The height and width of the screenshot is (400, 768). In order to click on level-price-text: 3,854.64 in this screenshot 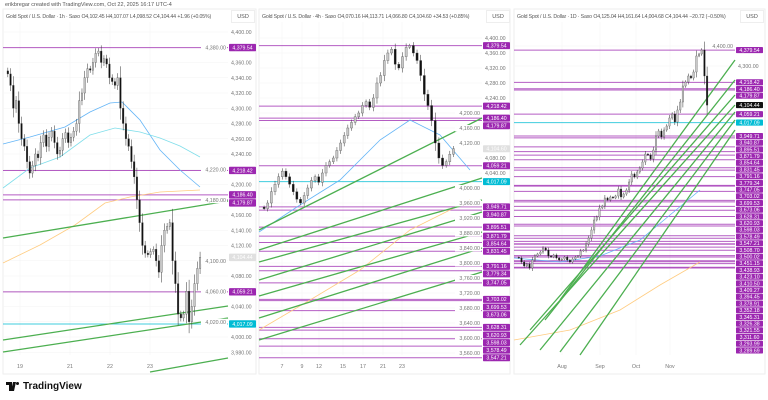, I will do `click(749, 164)`.